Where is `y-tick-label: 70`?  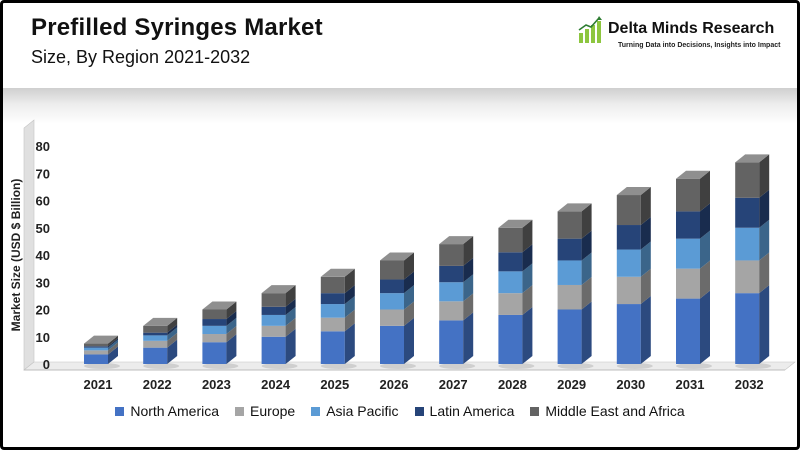
y-tick-label: 70 is located at coordinates (43, 173).